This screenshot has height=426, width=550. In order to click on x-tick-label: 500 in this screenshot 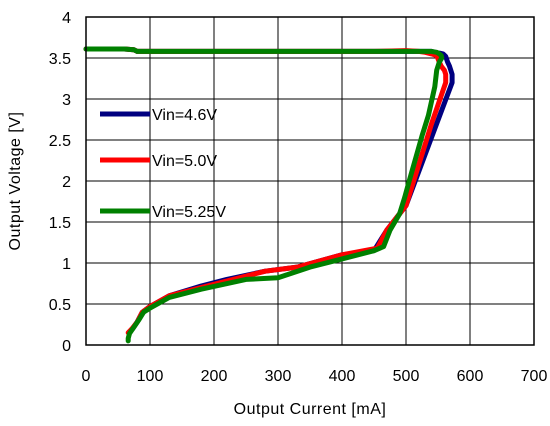, I will do `click(406, 376)`.